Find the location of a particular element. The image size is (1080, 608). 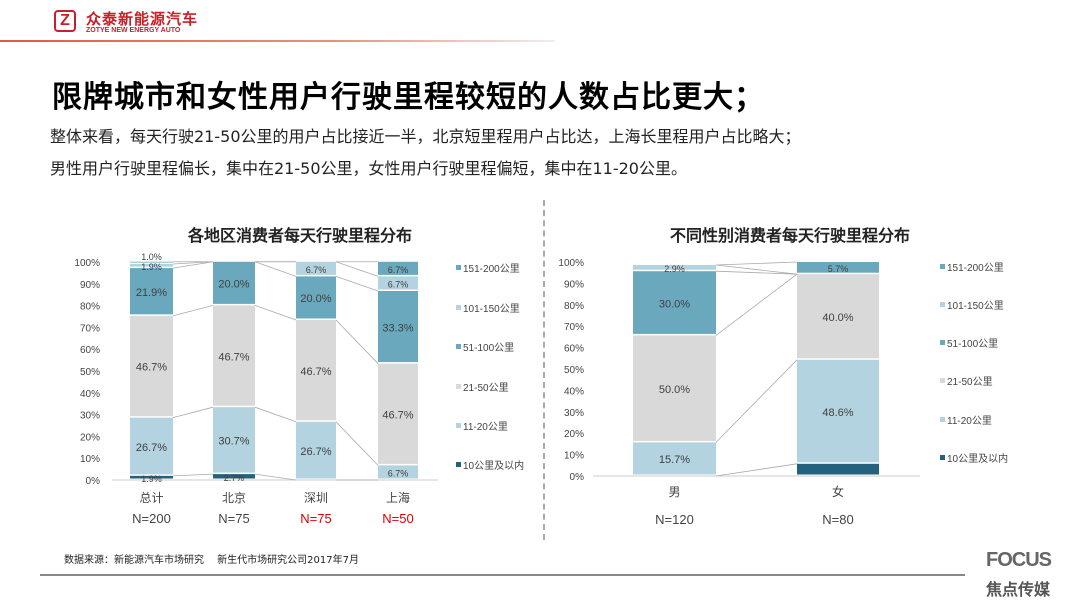

data-label: 33.3% is located at coordinates (397, 328).